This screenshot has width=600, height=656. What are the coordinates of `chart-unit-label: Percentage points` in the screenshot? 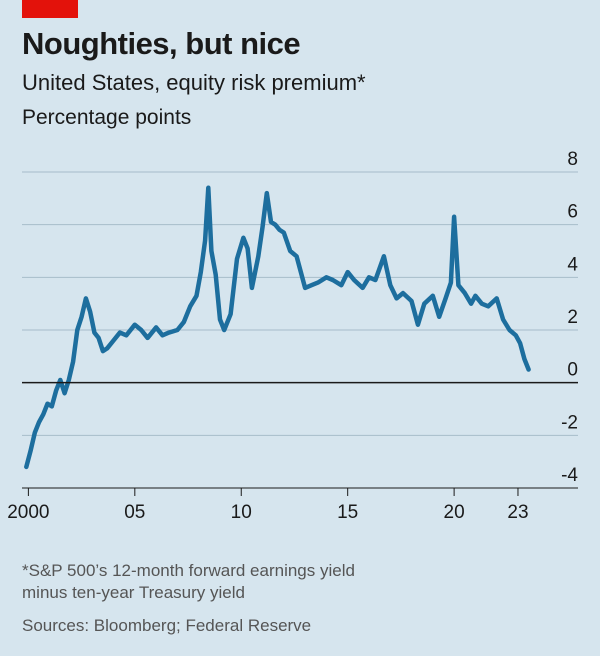 It's located at (107, 117).